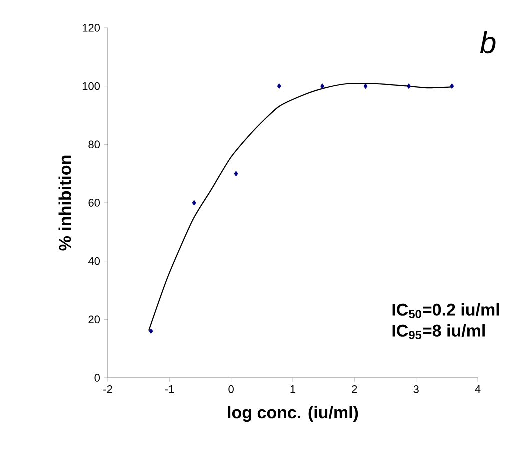 The width and height of the screenshot is (513, 466). Describe the element at coordinates (108, 390) in the screenshot. I see `x-tick-label: -2` at that location.